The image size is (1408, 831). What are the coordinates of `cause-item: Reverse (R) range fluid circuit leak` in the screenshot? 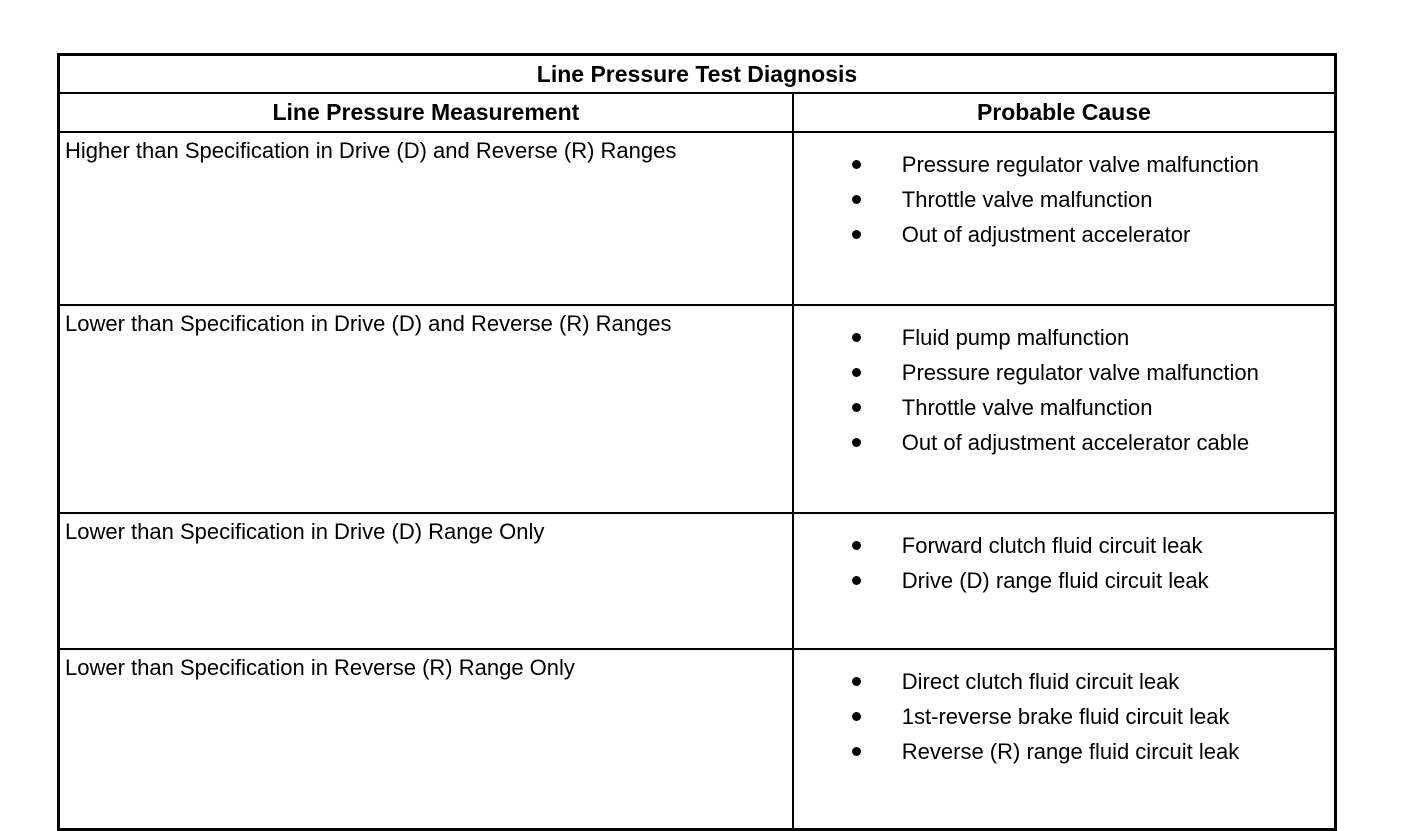 It's located at (1090, 751).